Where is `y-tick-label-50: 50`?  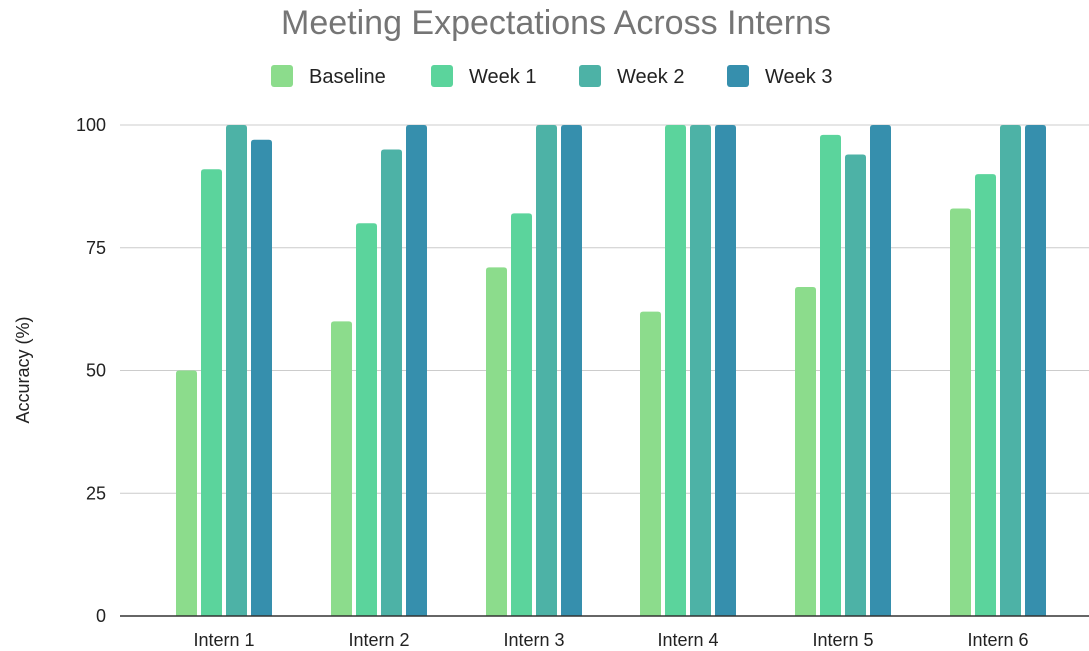 y-tick-label-50: 50 is located at coordinates (96, 371).